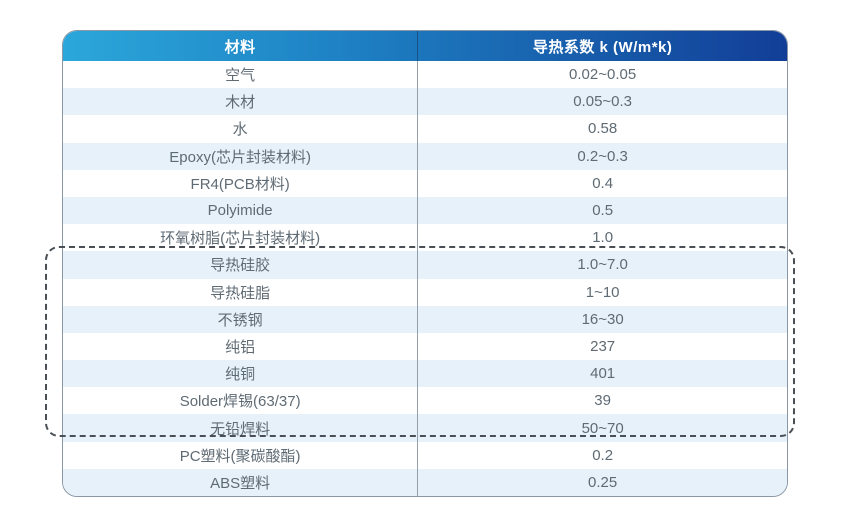  Describe the element at coordinates (602, 346) in the screenshot. I see `value-cell: 237` at that location.